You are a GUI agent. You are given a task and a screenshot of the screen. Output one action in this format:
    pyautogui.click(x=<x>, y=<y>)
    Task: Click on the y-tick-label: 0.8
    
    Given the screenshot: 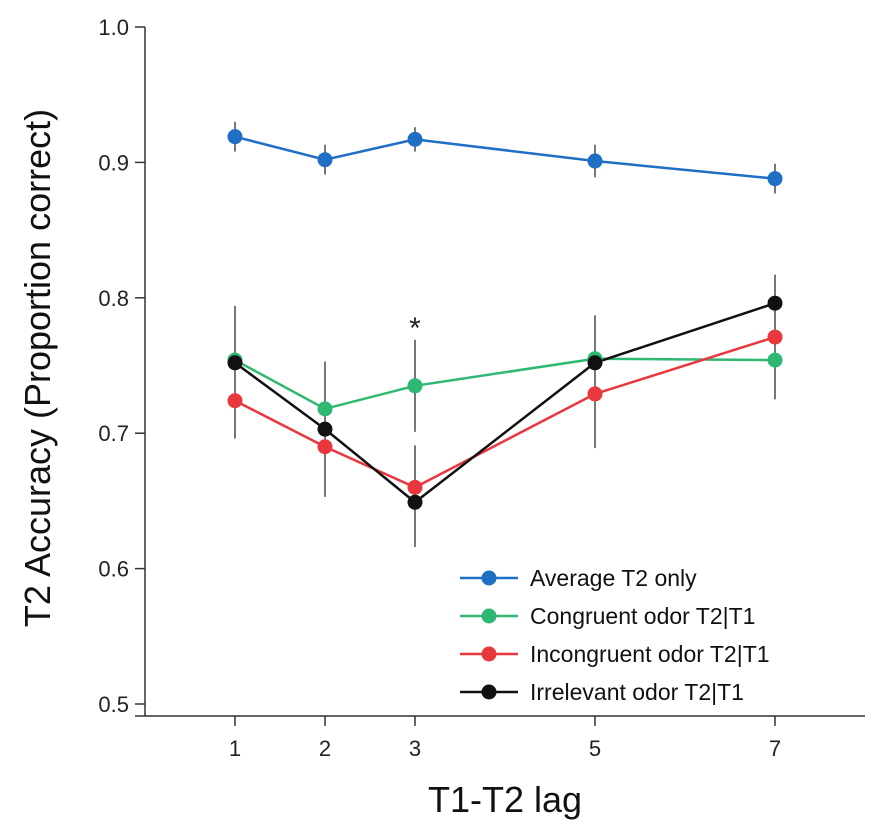 What is the action you would take?
    pyautogui.click(x=113, y=298)
    